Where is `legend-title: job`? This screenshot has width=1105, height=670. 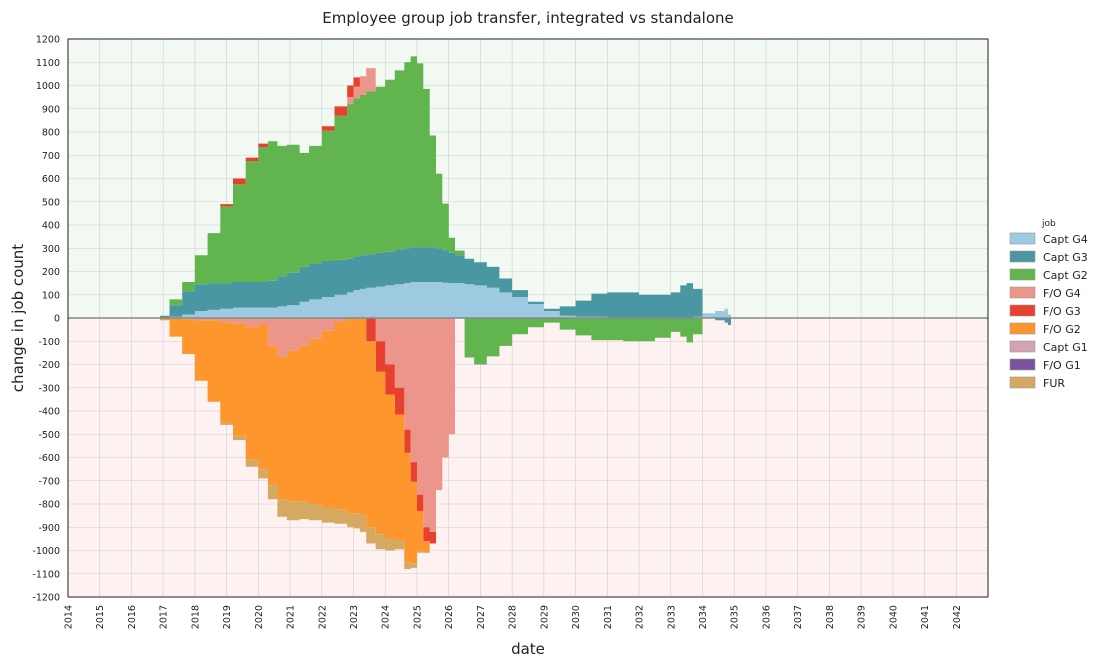
legend-title: job is located at coordinates (1048, 224).